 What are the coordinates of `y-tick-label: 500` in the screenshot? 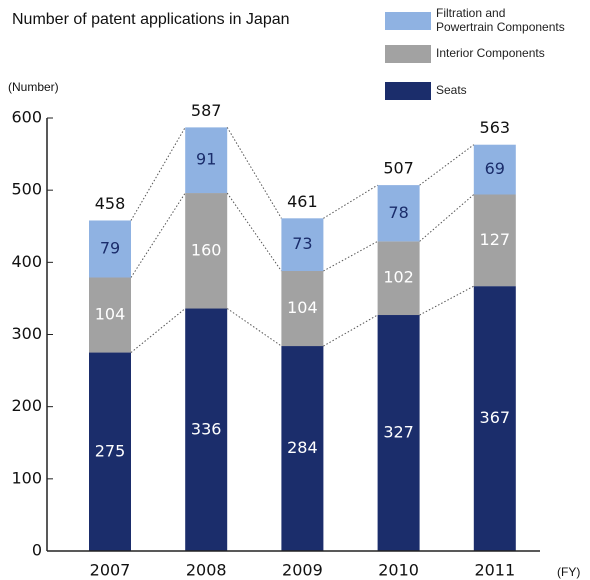 It's located at (26, 189).